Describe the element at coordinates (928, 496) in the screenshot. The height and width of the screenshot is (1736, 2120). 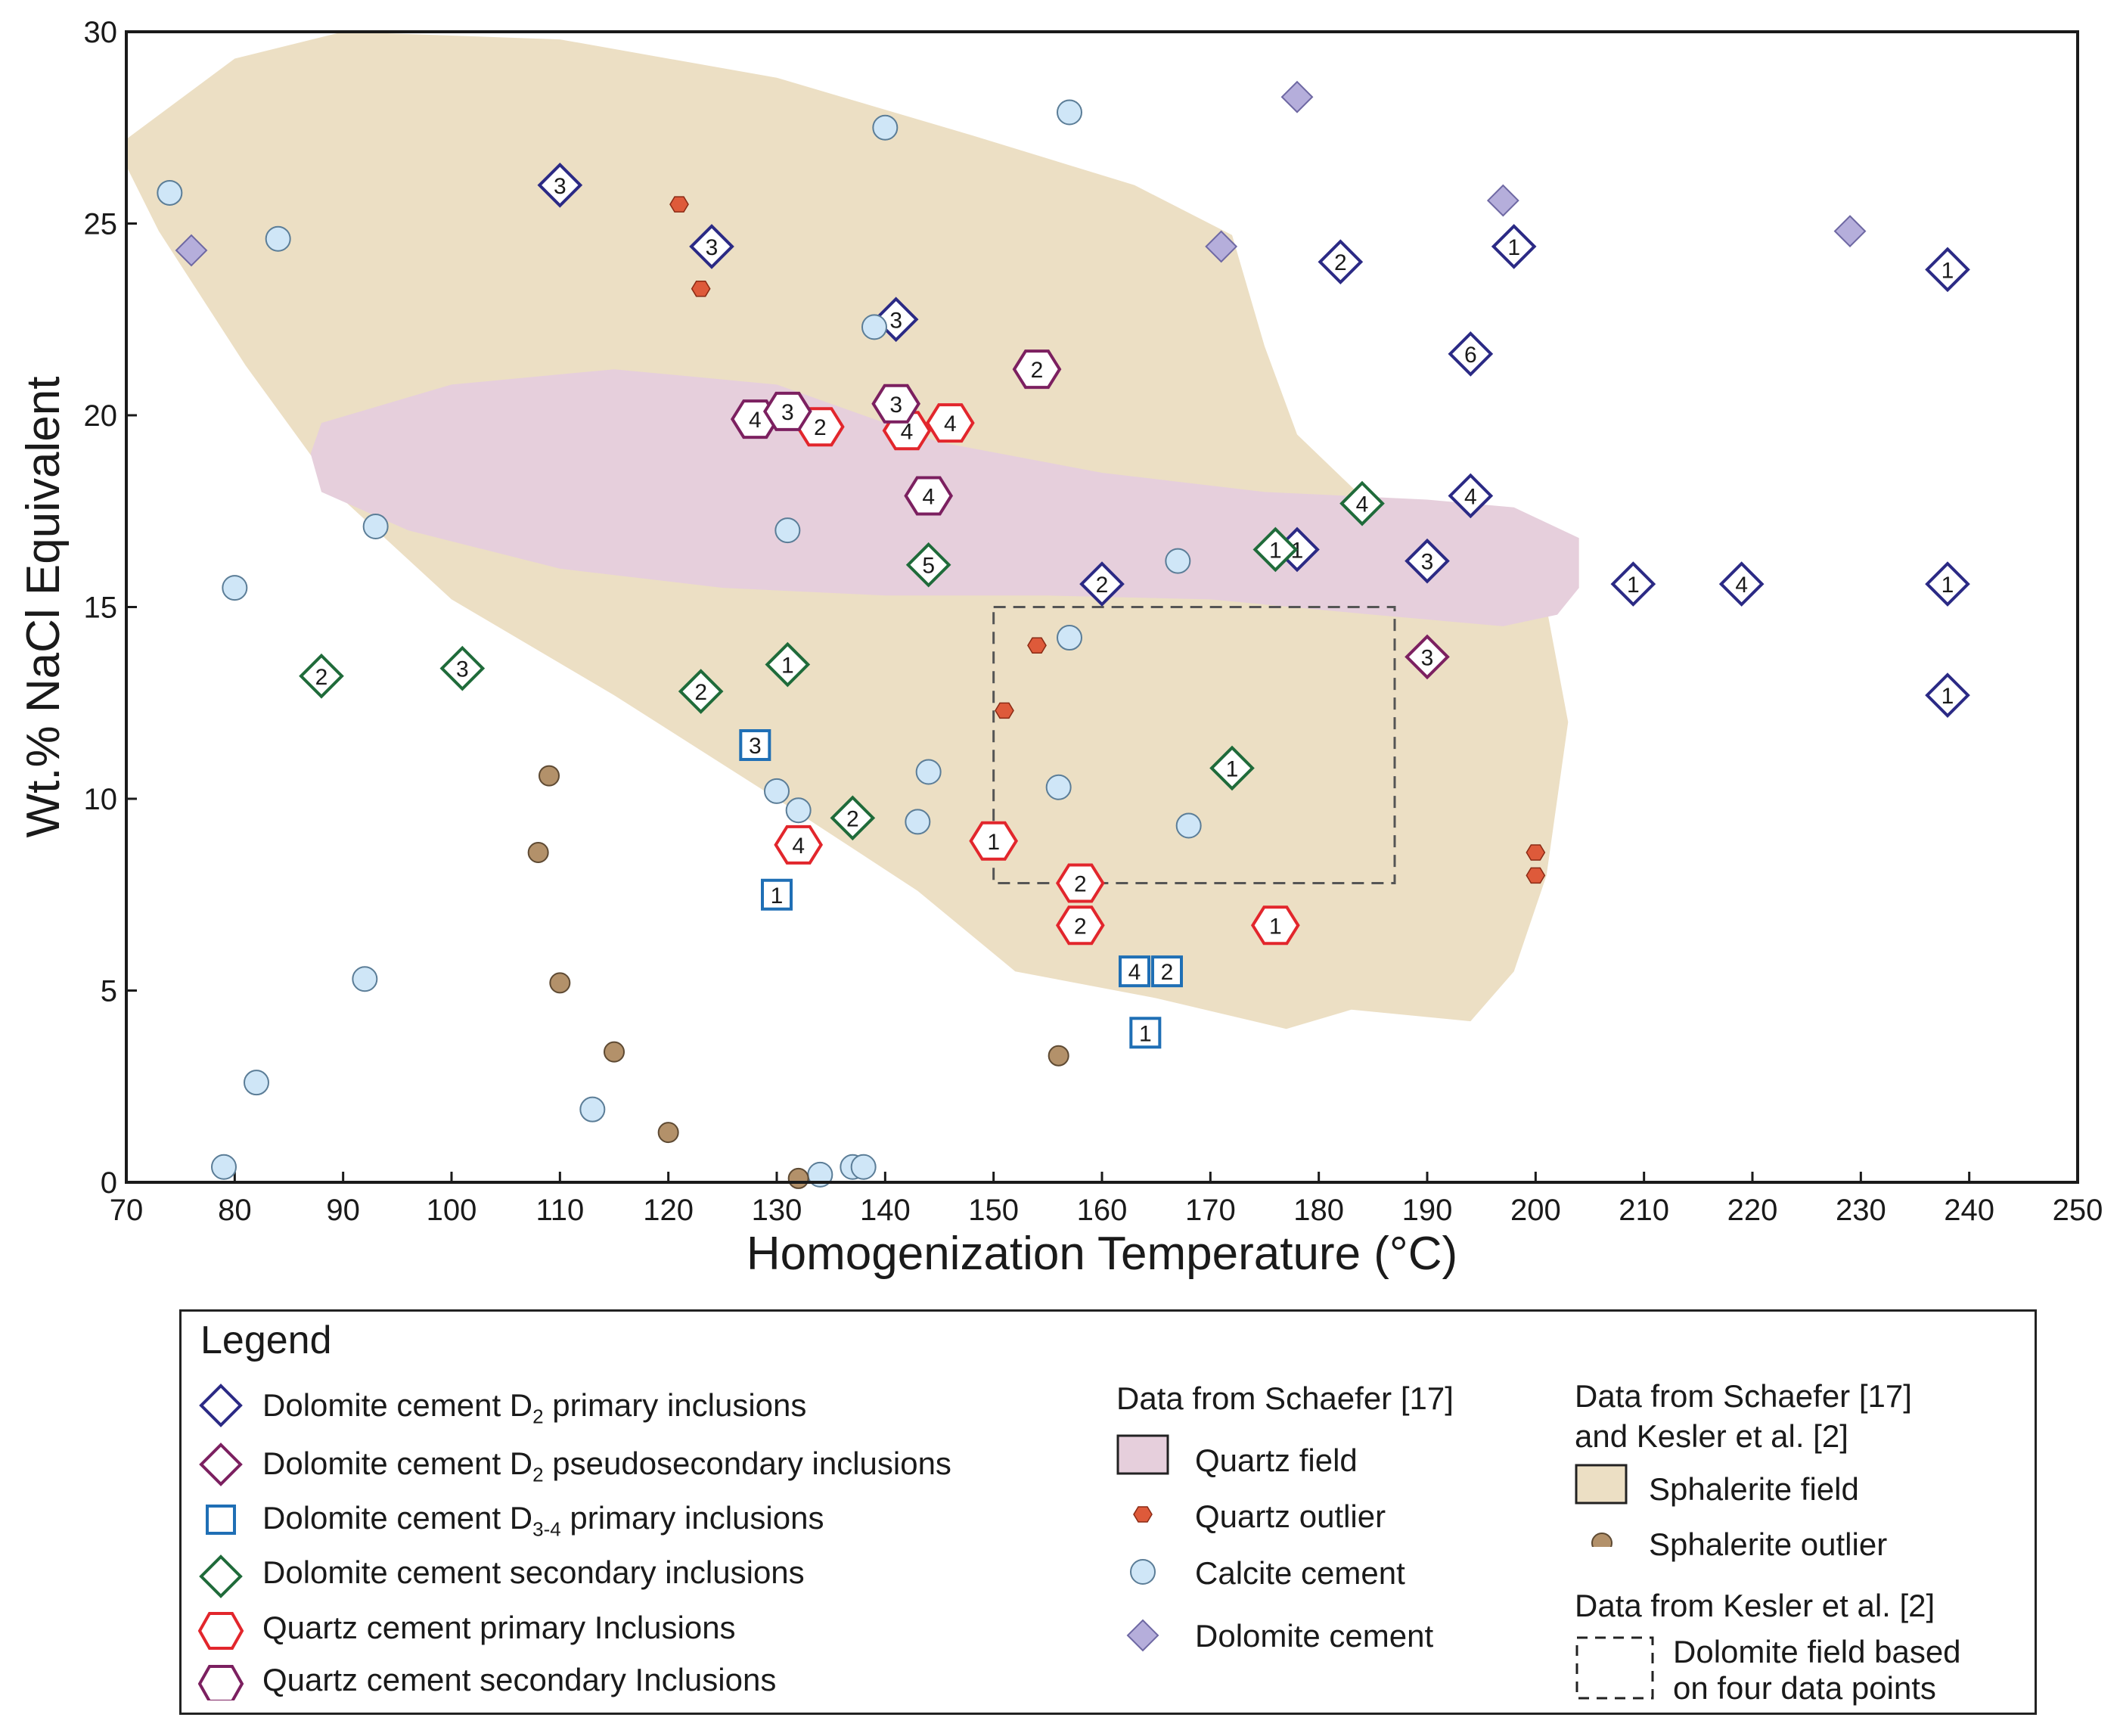
I see `quartz-cement-secondary-inclusions-label: 4` at that location.